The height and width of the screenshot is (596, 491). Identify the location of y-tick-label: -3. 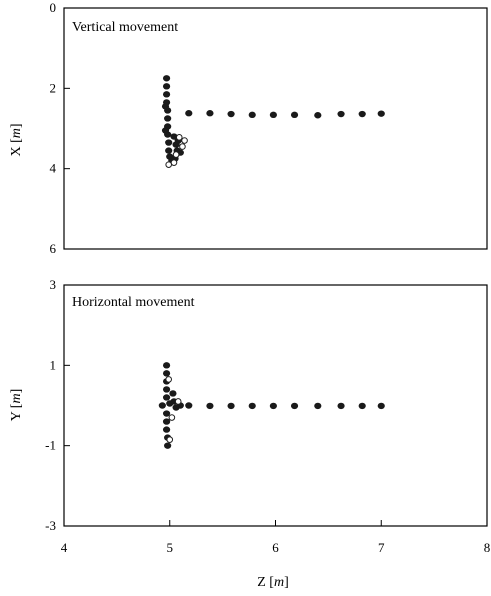
(50, 525).